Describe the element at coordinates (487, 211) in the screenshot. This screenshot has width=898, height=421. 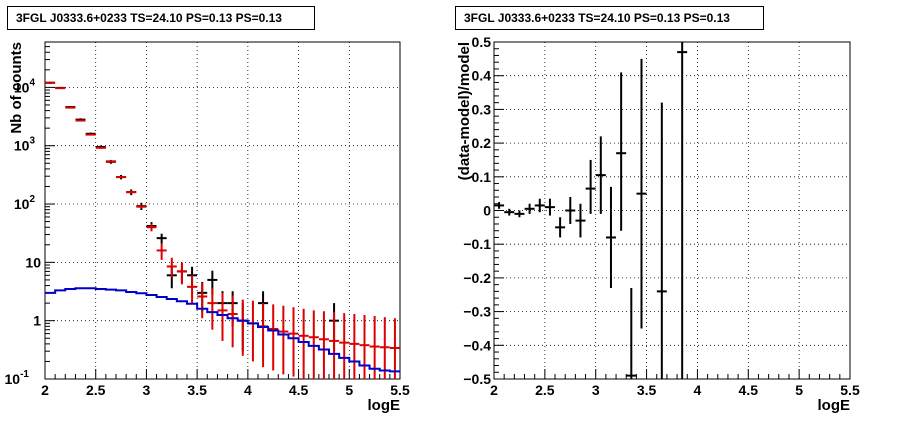
I see `y-tick-label: 0` at that location.